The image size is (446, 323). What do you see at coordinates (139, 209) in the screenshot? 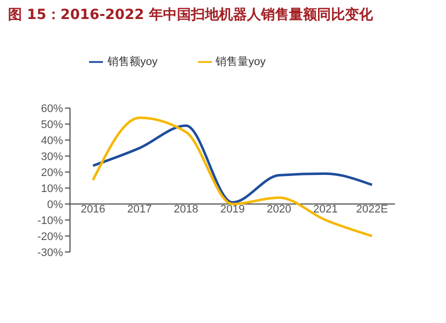
I see `x-tick-label: 2017` at bounding box center [139, 209].